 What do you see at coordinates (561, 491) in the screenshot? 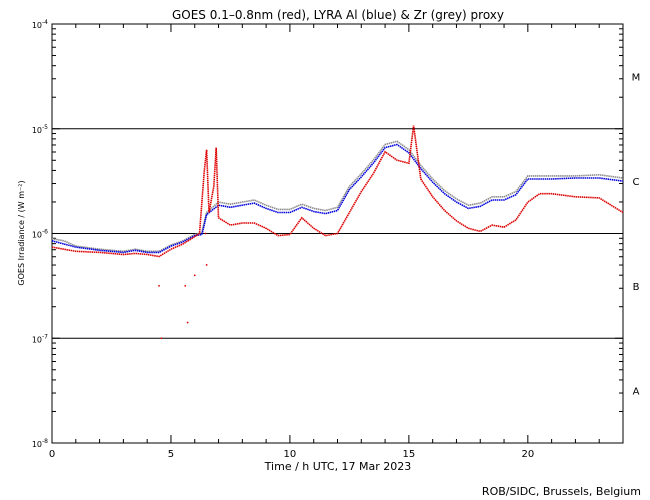
I see `footer-credit: ROB/SIDC, Brussels, Belgium` at bounding box center [561, 491].